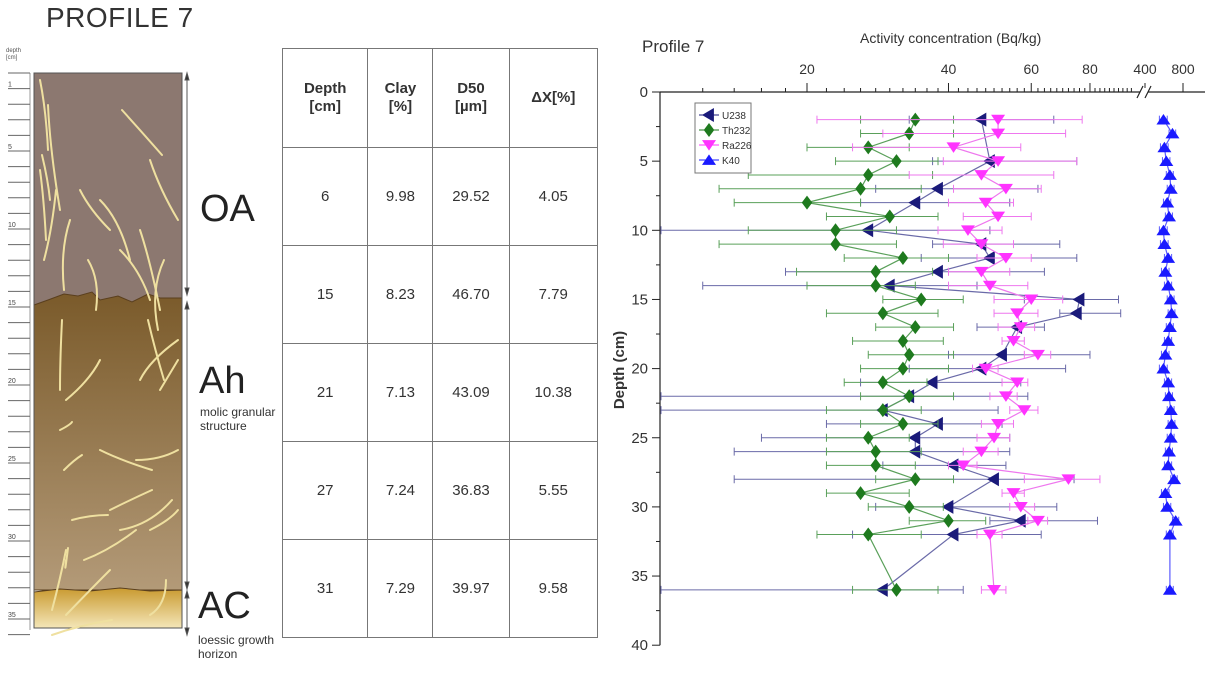 Image resolution: width=1205 pixels, height=675 pixels. I want to click on x-tick-label: 800, so click(1183, 69).